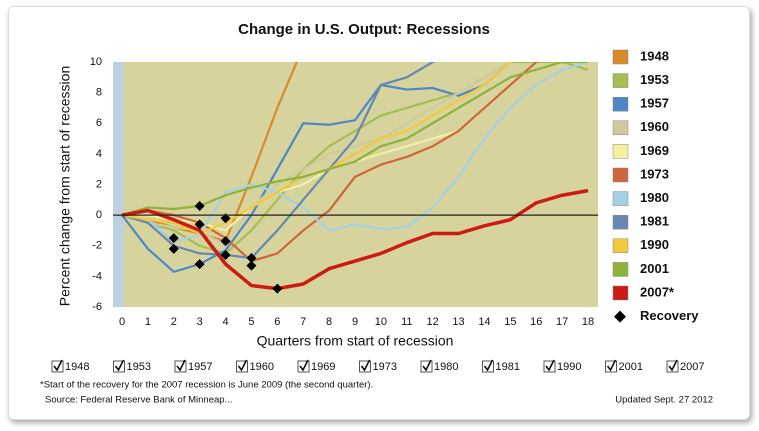 The image size is (759, 431). Describe the element at coordinates (692, 367) in the screenshot. I see `checkbox-label: 2007` at that location.